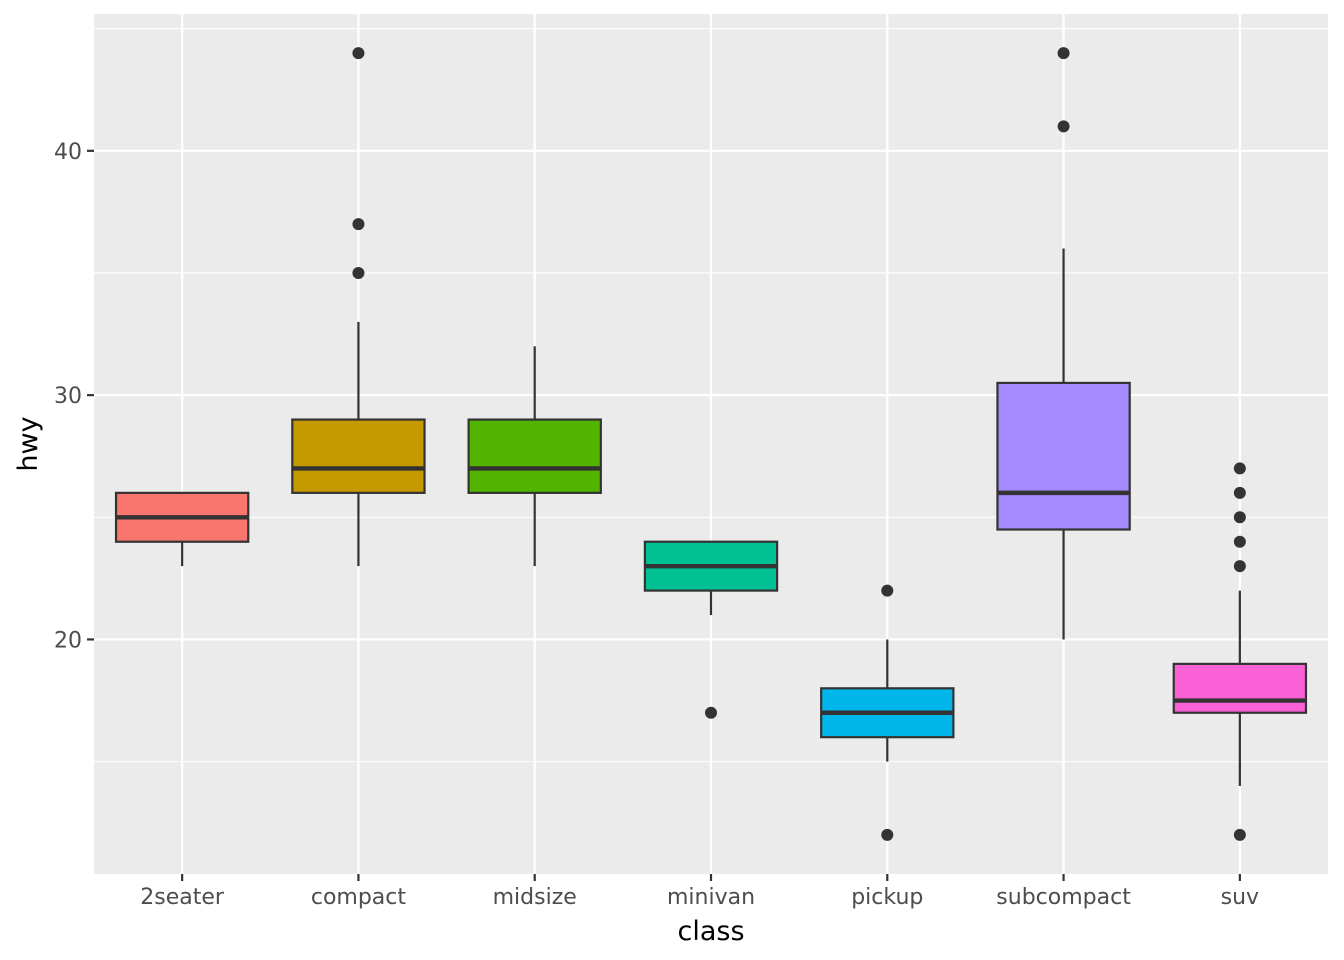 This screenshot has width=1344, height=960. Describe the element at coordinates (358, 307) in the screenshot. I see `box-compact` at that location.